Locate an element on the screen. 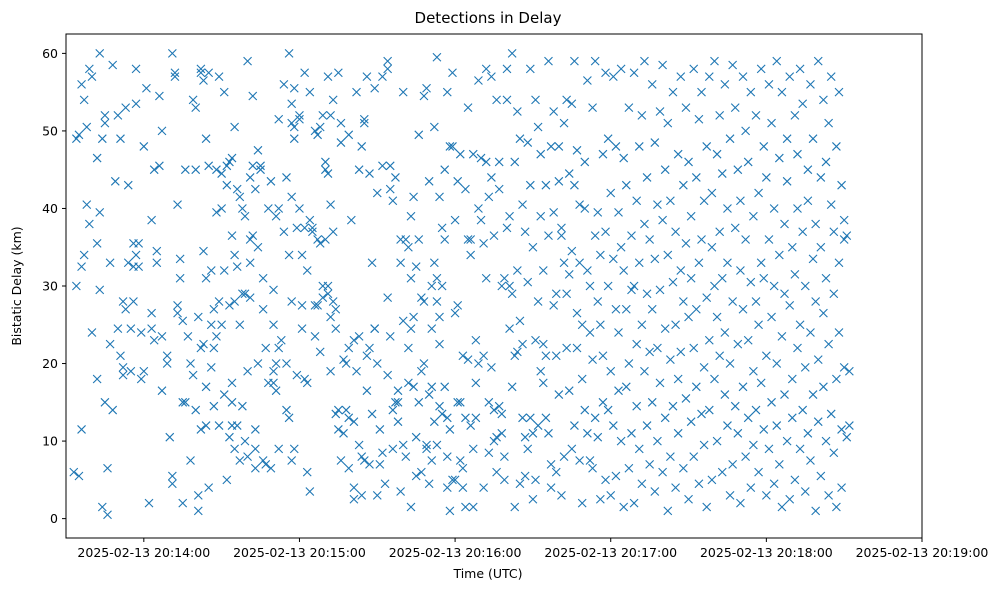  y-tick-label: 0 is located at coordinates (54, 518).